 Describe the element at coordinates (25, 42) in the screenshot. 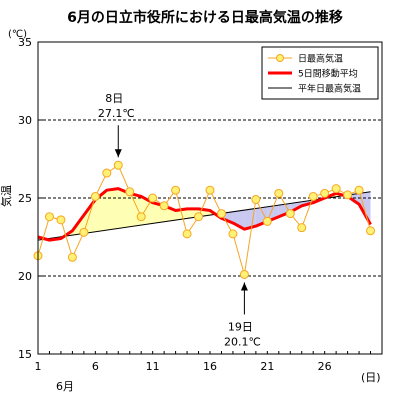

I see `y-tick-label: 35` at that location.